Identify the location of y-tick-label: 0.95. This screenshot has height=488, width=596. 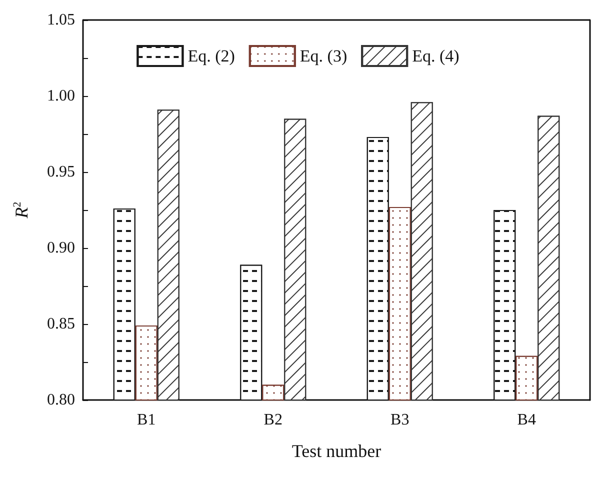
(61, 172).